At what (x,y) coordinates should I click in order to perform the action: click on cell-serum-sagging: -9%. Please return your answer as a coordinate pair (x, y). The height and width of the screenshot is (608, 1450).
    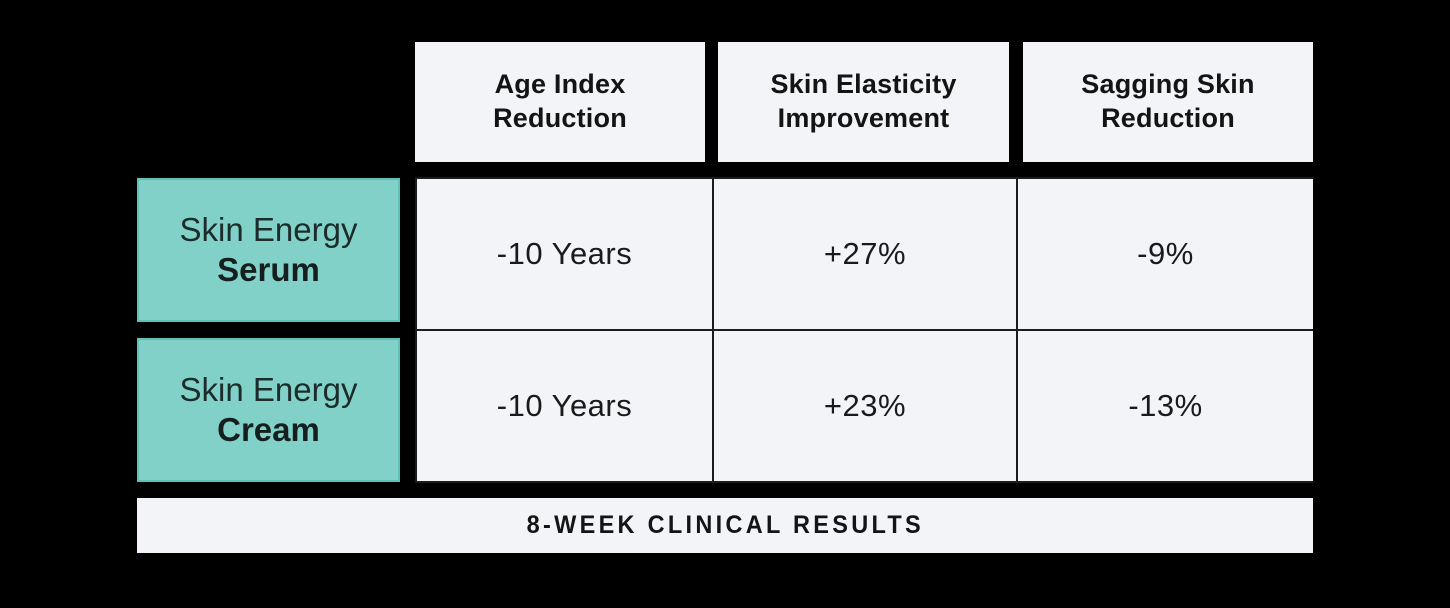
    Looking at the image, I should click on (1165, 254).